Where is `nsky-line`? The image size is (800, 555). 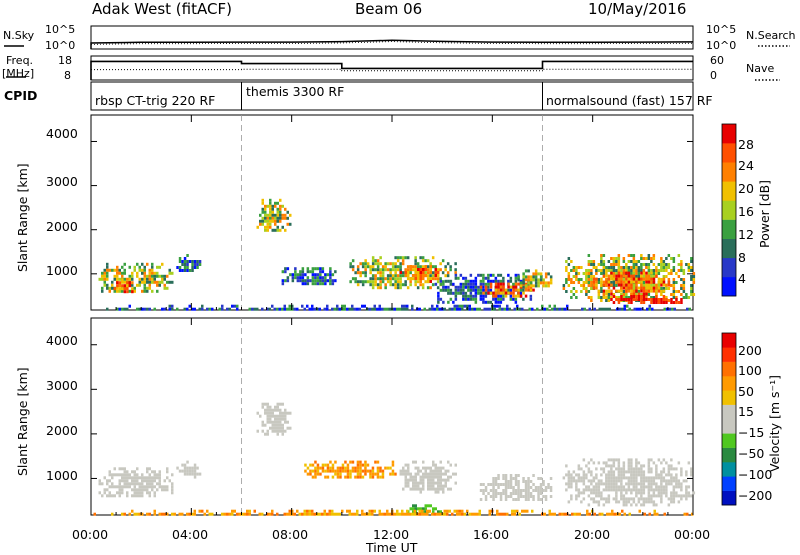 nsky-line is located at coordinates (392, 44).